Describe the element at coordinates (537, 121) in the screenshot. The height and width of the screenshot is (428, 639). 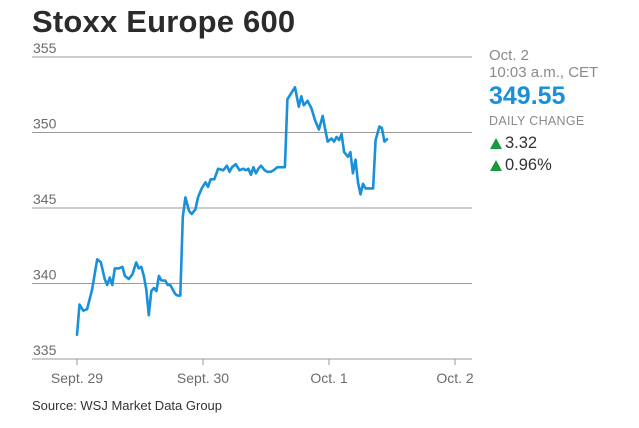
I see `daily-change-label: DAILY CHANGE` at that location.